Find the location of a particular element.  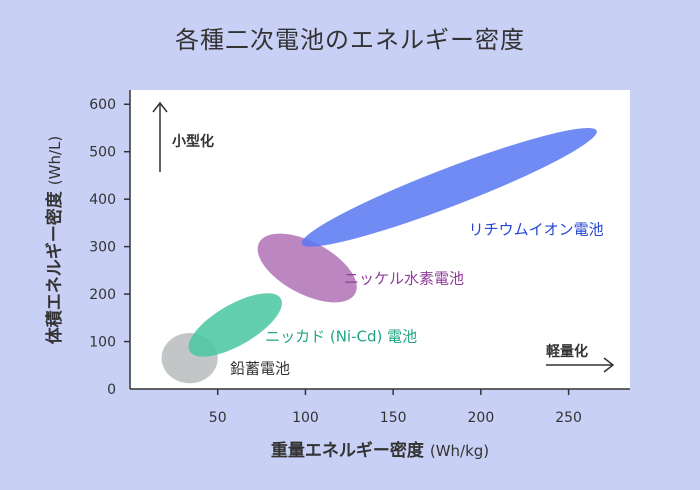

region-label-0: 鉛蓄電池 is located at coordinates (260, 369).